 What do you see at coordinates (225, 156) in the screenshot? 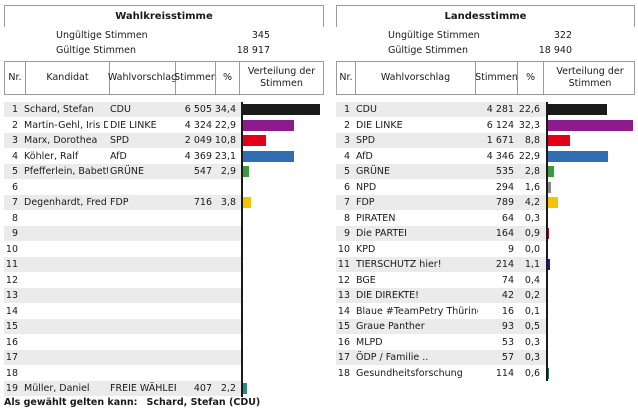
I see `row-percent: 23,1` at bounding box center [225, 156].